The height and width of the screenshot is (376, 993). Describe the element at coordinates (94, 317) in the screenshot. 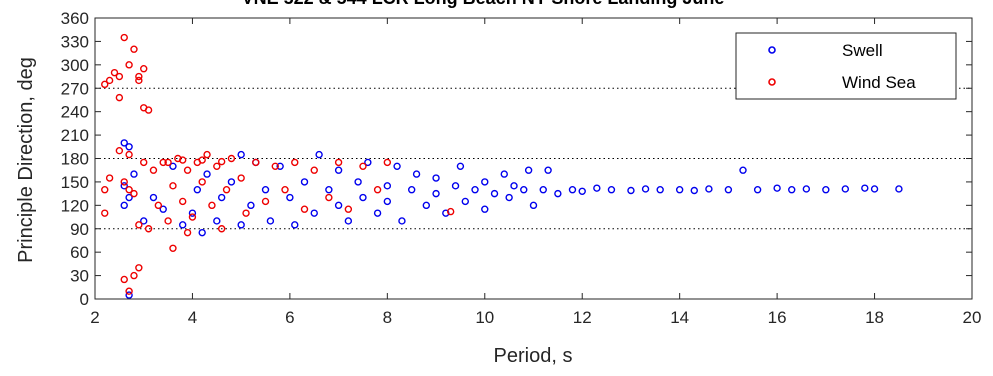

I see `x-tick-label: 2` at that location.